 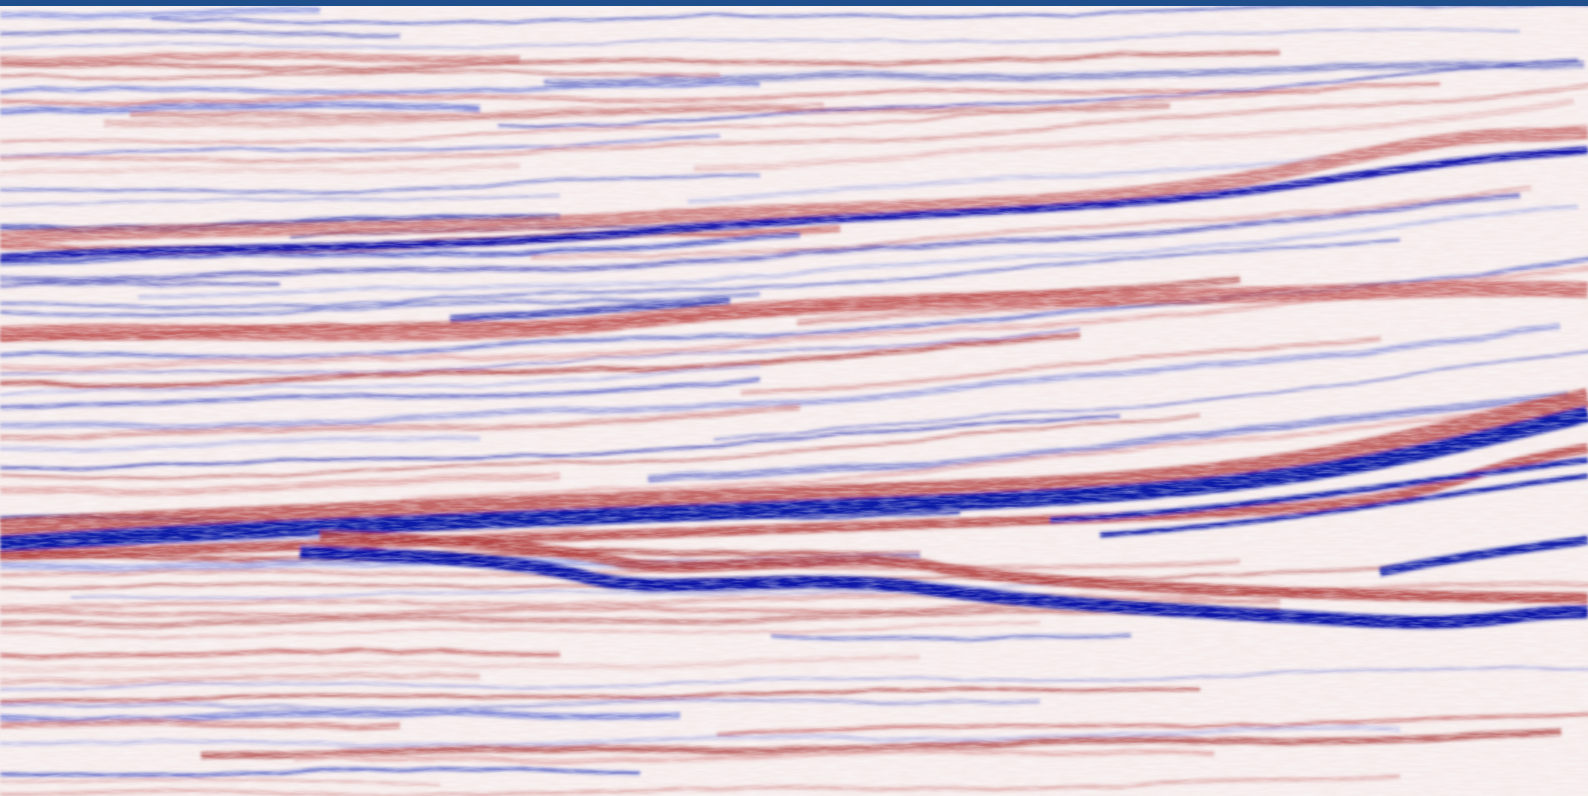 I want to click on top-bar, so click(x=794, y=3).